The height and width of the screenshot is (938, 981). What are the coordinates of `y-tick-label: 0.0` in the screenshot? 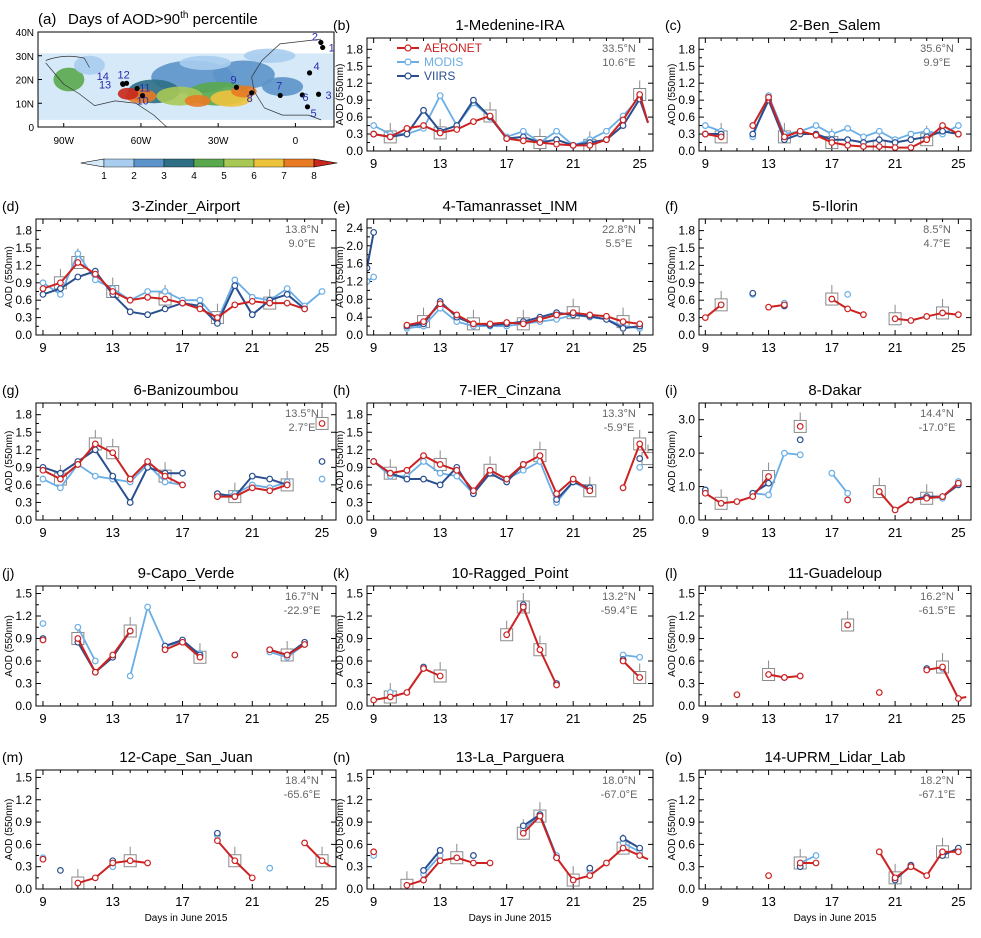 It's located at (23, 335).